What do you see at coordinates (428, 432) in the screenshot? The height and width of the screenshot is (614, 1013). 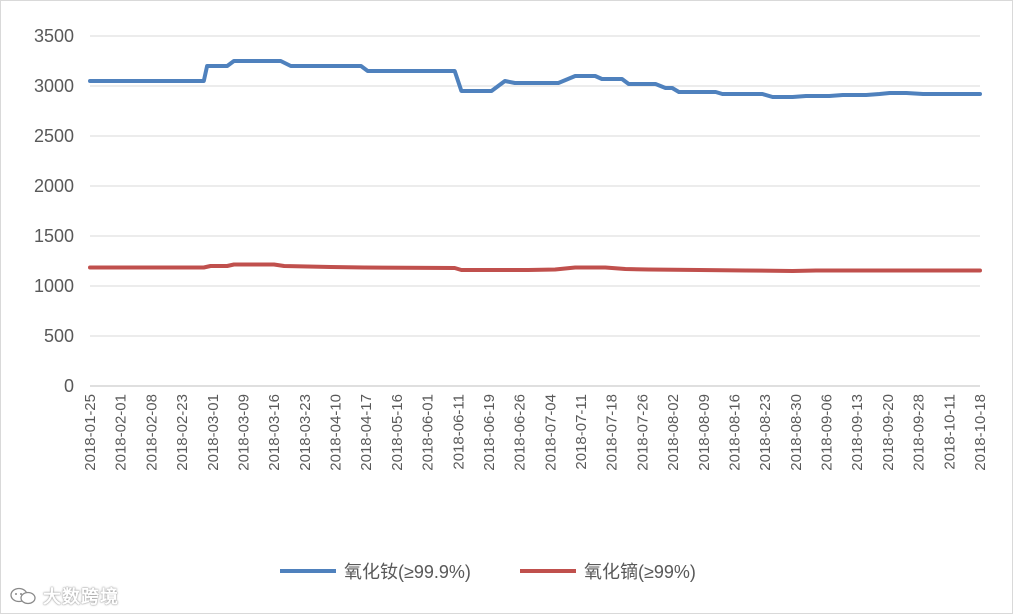 I see `x-tick-label: 2018-06-01` at bounding box center [428, 432].